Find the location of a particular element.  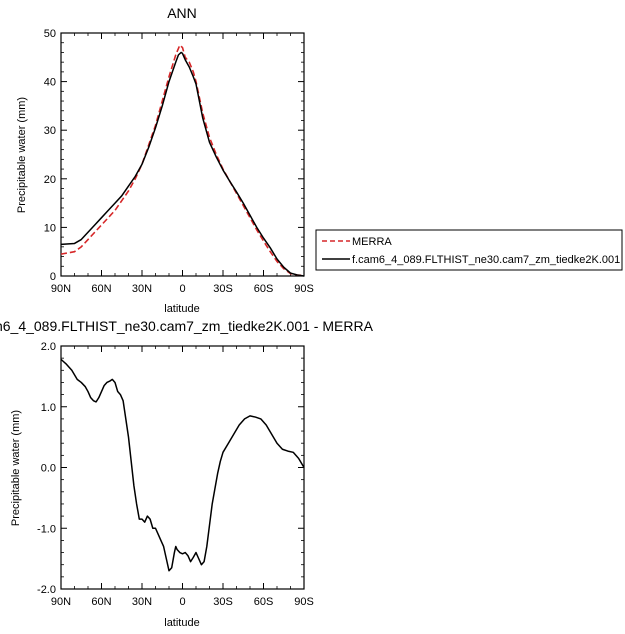

y-tick-label: 0.0 is located at coordinates (48, 469).